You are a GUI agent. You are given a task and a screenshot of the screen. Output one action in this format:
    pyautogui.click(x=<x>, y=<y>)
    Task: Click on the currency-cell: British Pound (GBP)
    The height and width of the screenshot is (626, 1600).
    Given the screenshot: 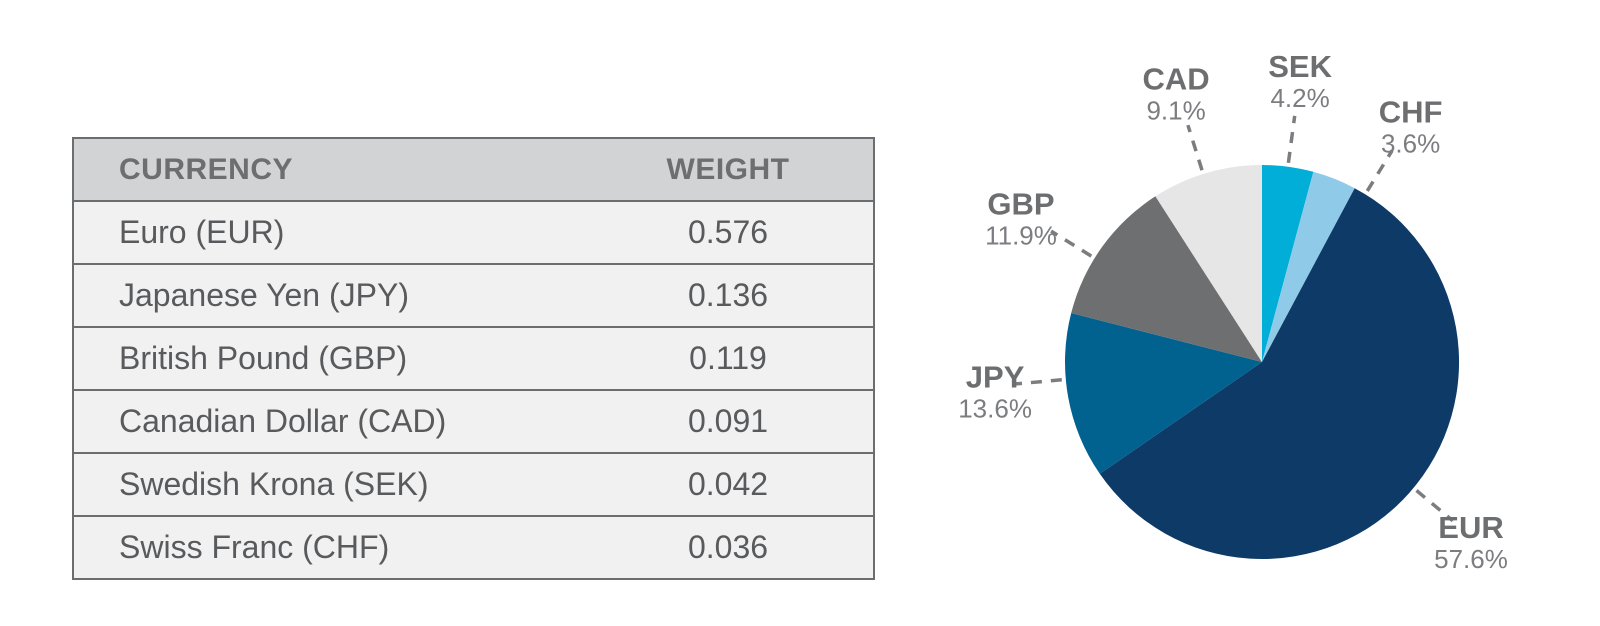 What is the action you would take?
    pyautogui.click(x=332, y=359)
    